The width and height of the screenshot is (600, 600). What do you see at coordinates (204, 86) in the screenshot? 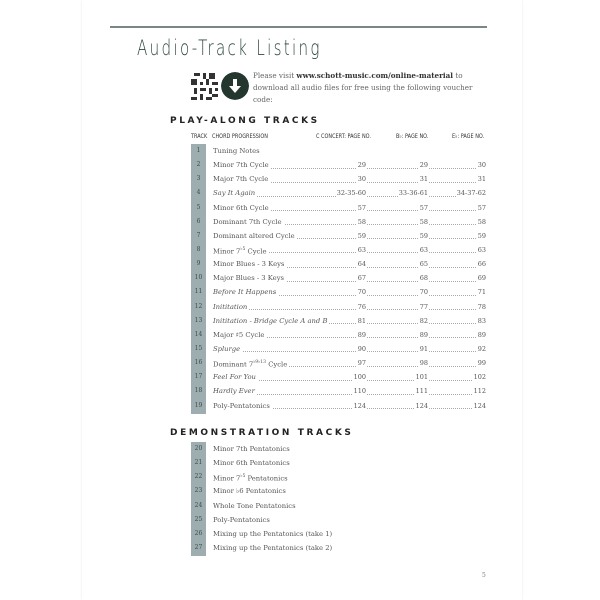
I see `qr-code-icon` at bounding box center [204, 86].